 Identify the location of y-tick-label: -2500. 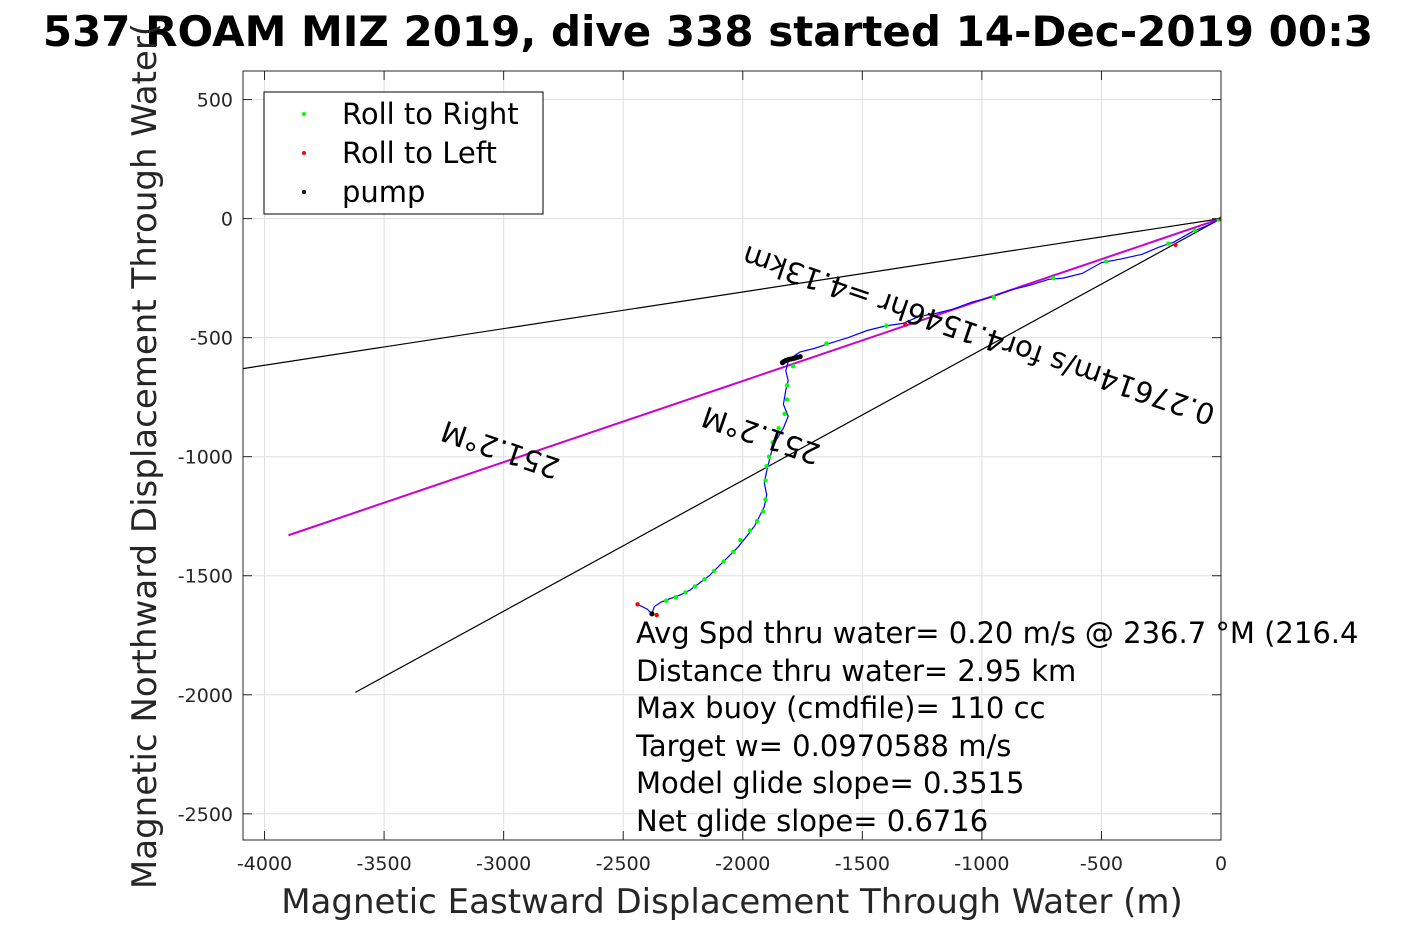
(205, 815).